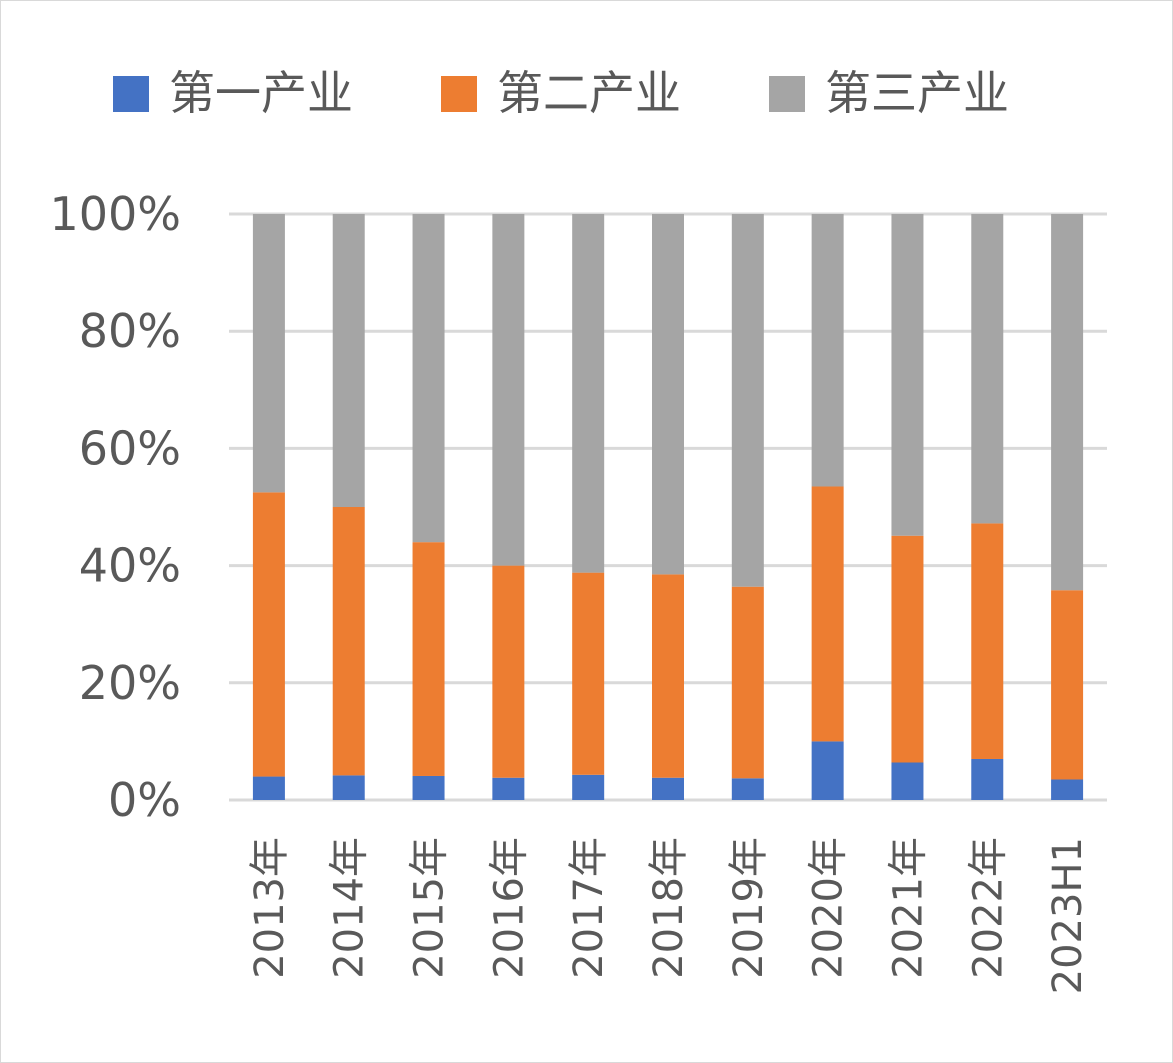  What do you see at coordinates (270, 908) in the screenshot?
I see `x-tick-label: 2013年` at bounding box center [270, 908].